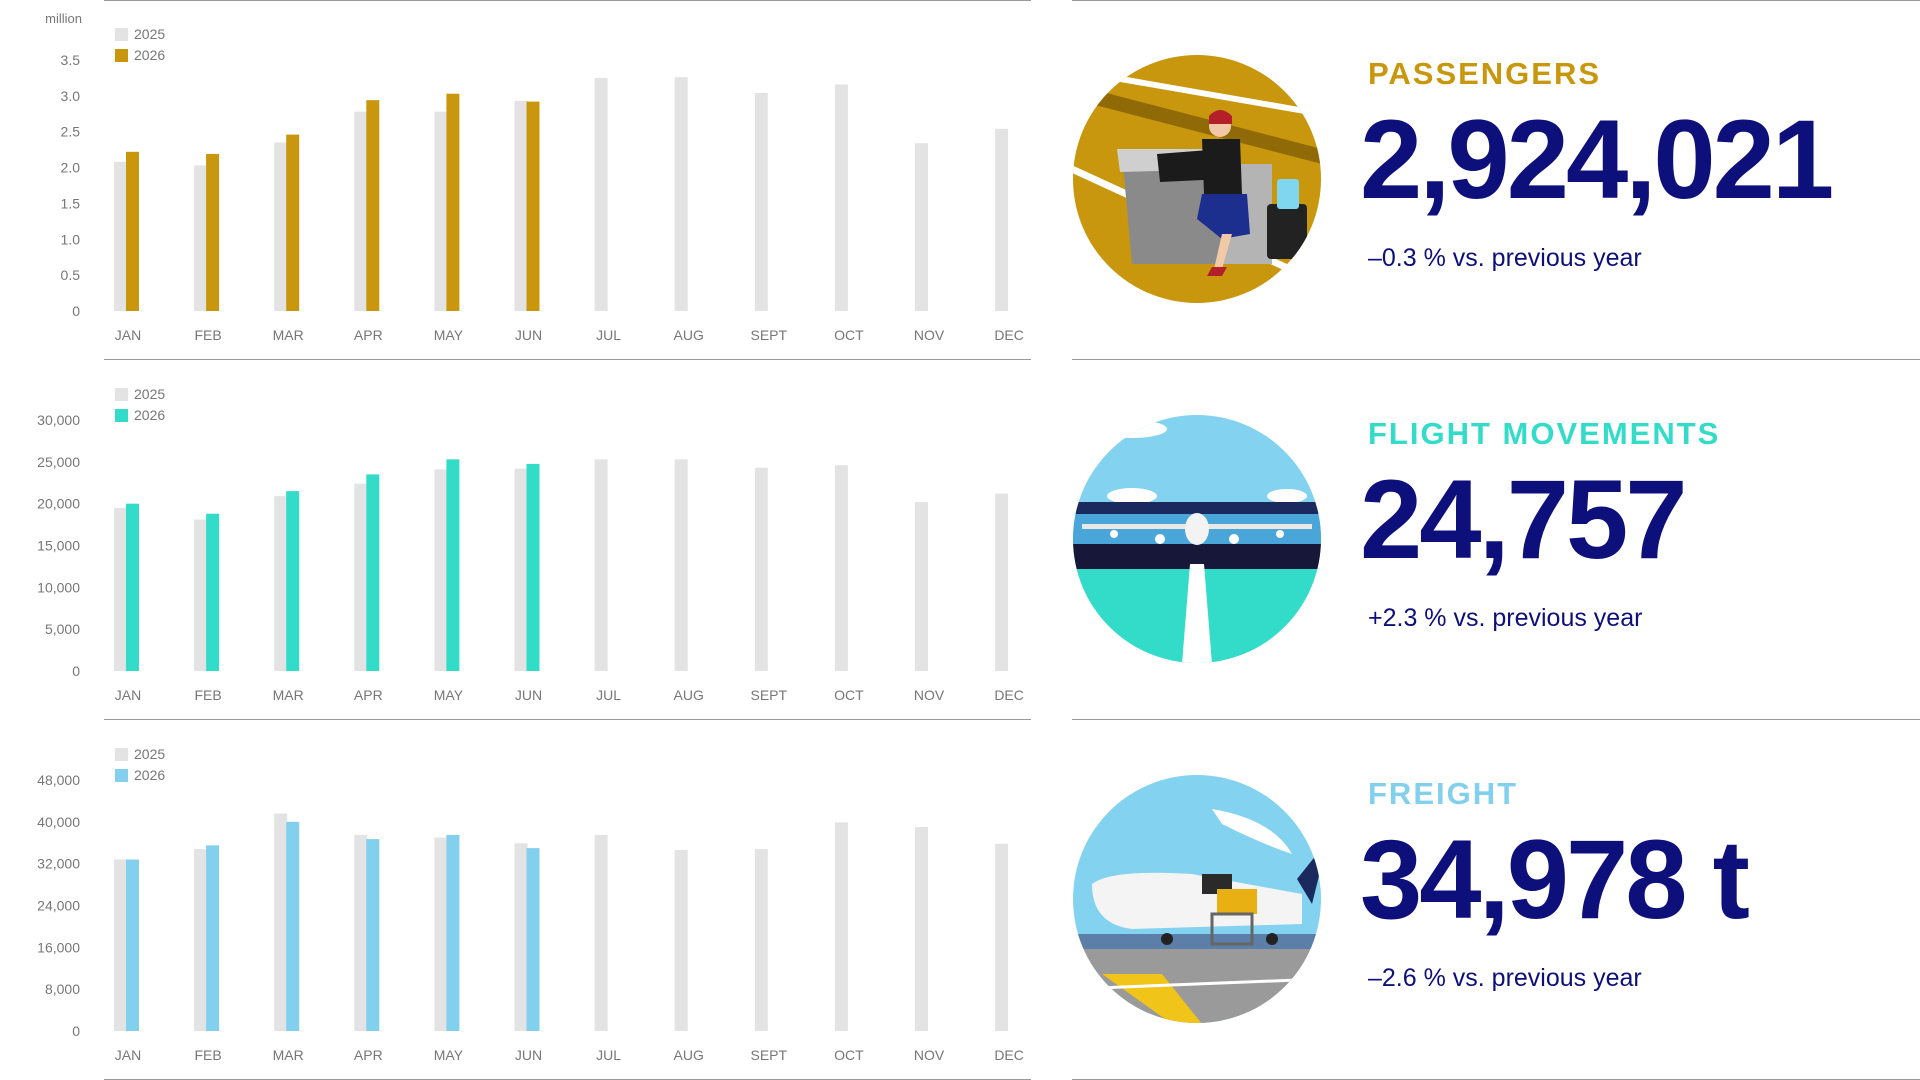 The height and width of the screenshot is (1080, 1920). What do you see at coordinates (1597, 159) in the screenshot?
I see `kpi-value: 2,924,021` at bounding box center [1597, 159].